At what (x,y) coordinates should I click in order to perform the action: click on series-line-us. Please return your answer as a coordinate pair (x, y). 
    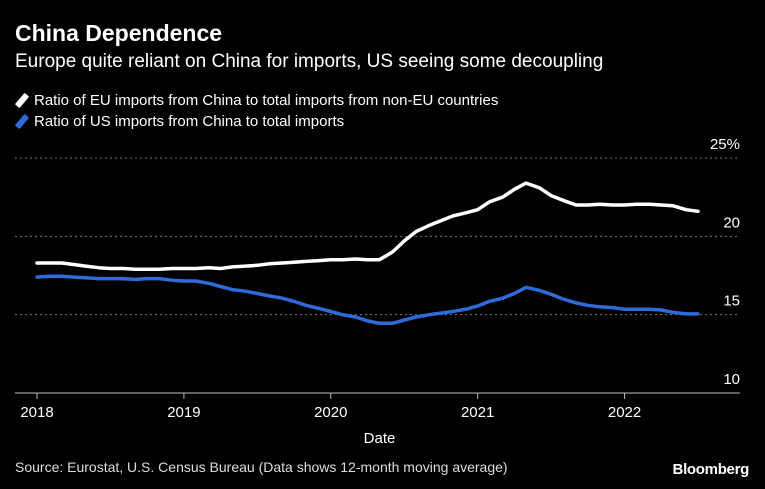
    Looking at the image, I should click on (367, 300).